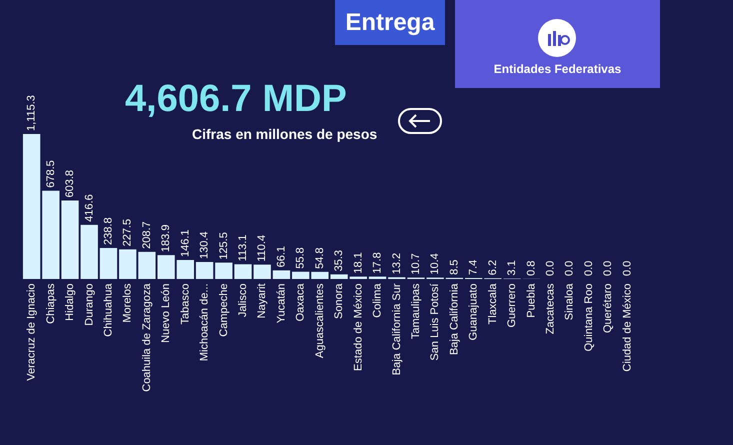 The height and width of the screenshot is (445, 733). I want to click on data-label: 6.2, so click(492, 268).